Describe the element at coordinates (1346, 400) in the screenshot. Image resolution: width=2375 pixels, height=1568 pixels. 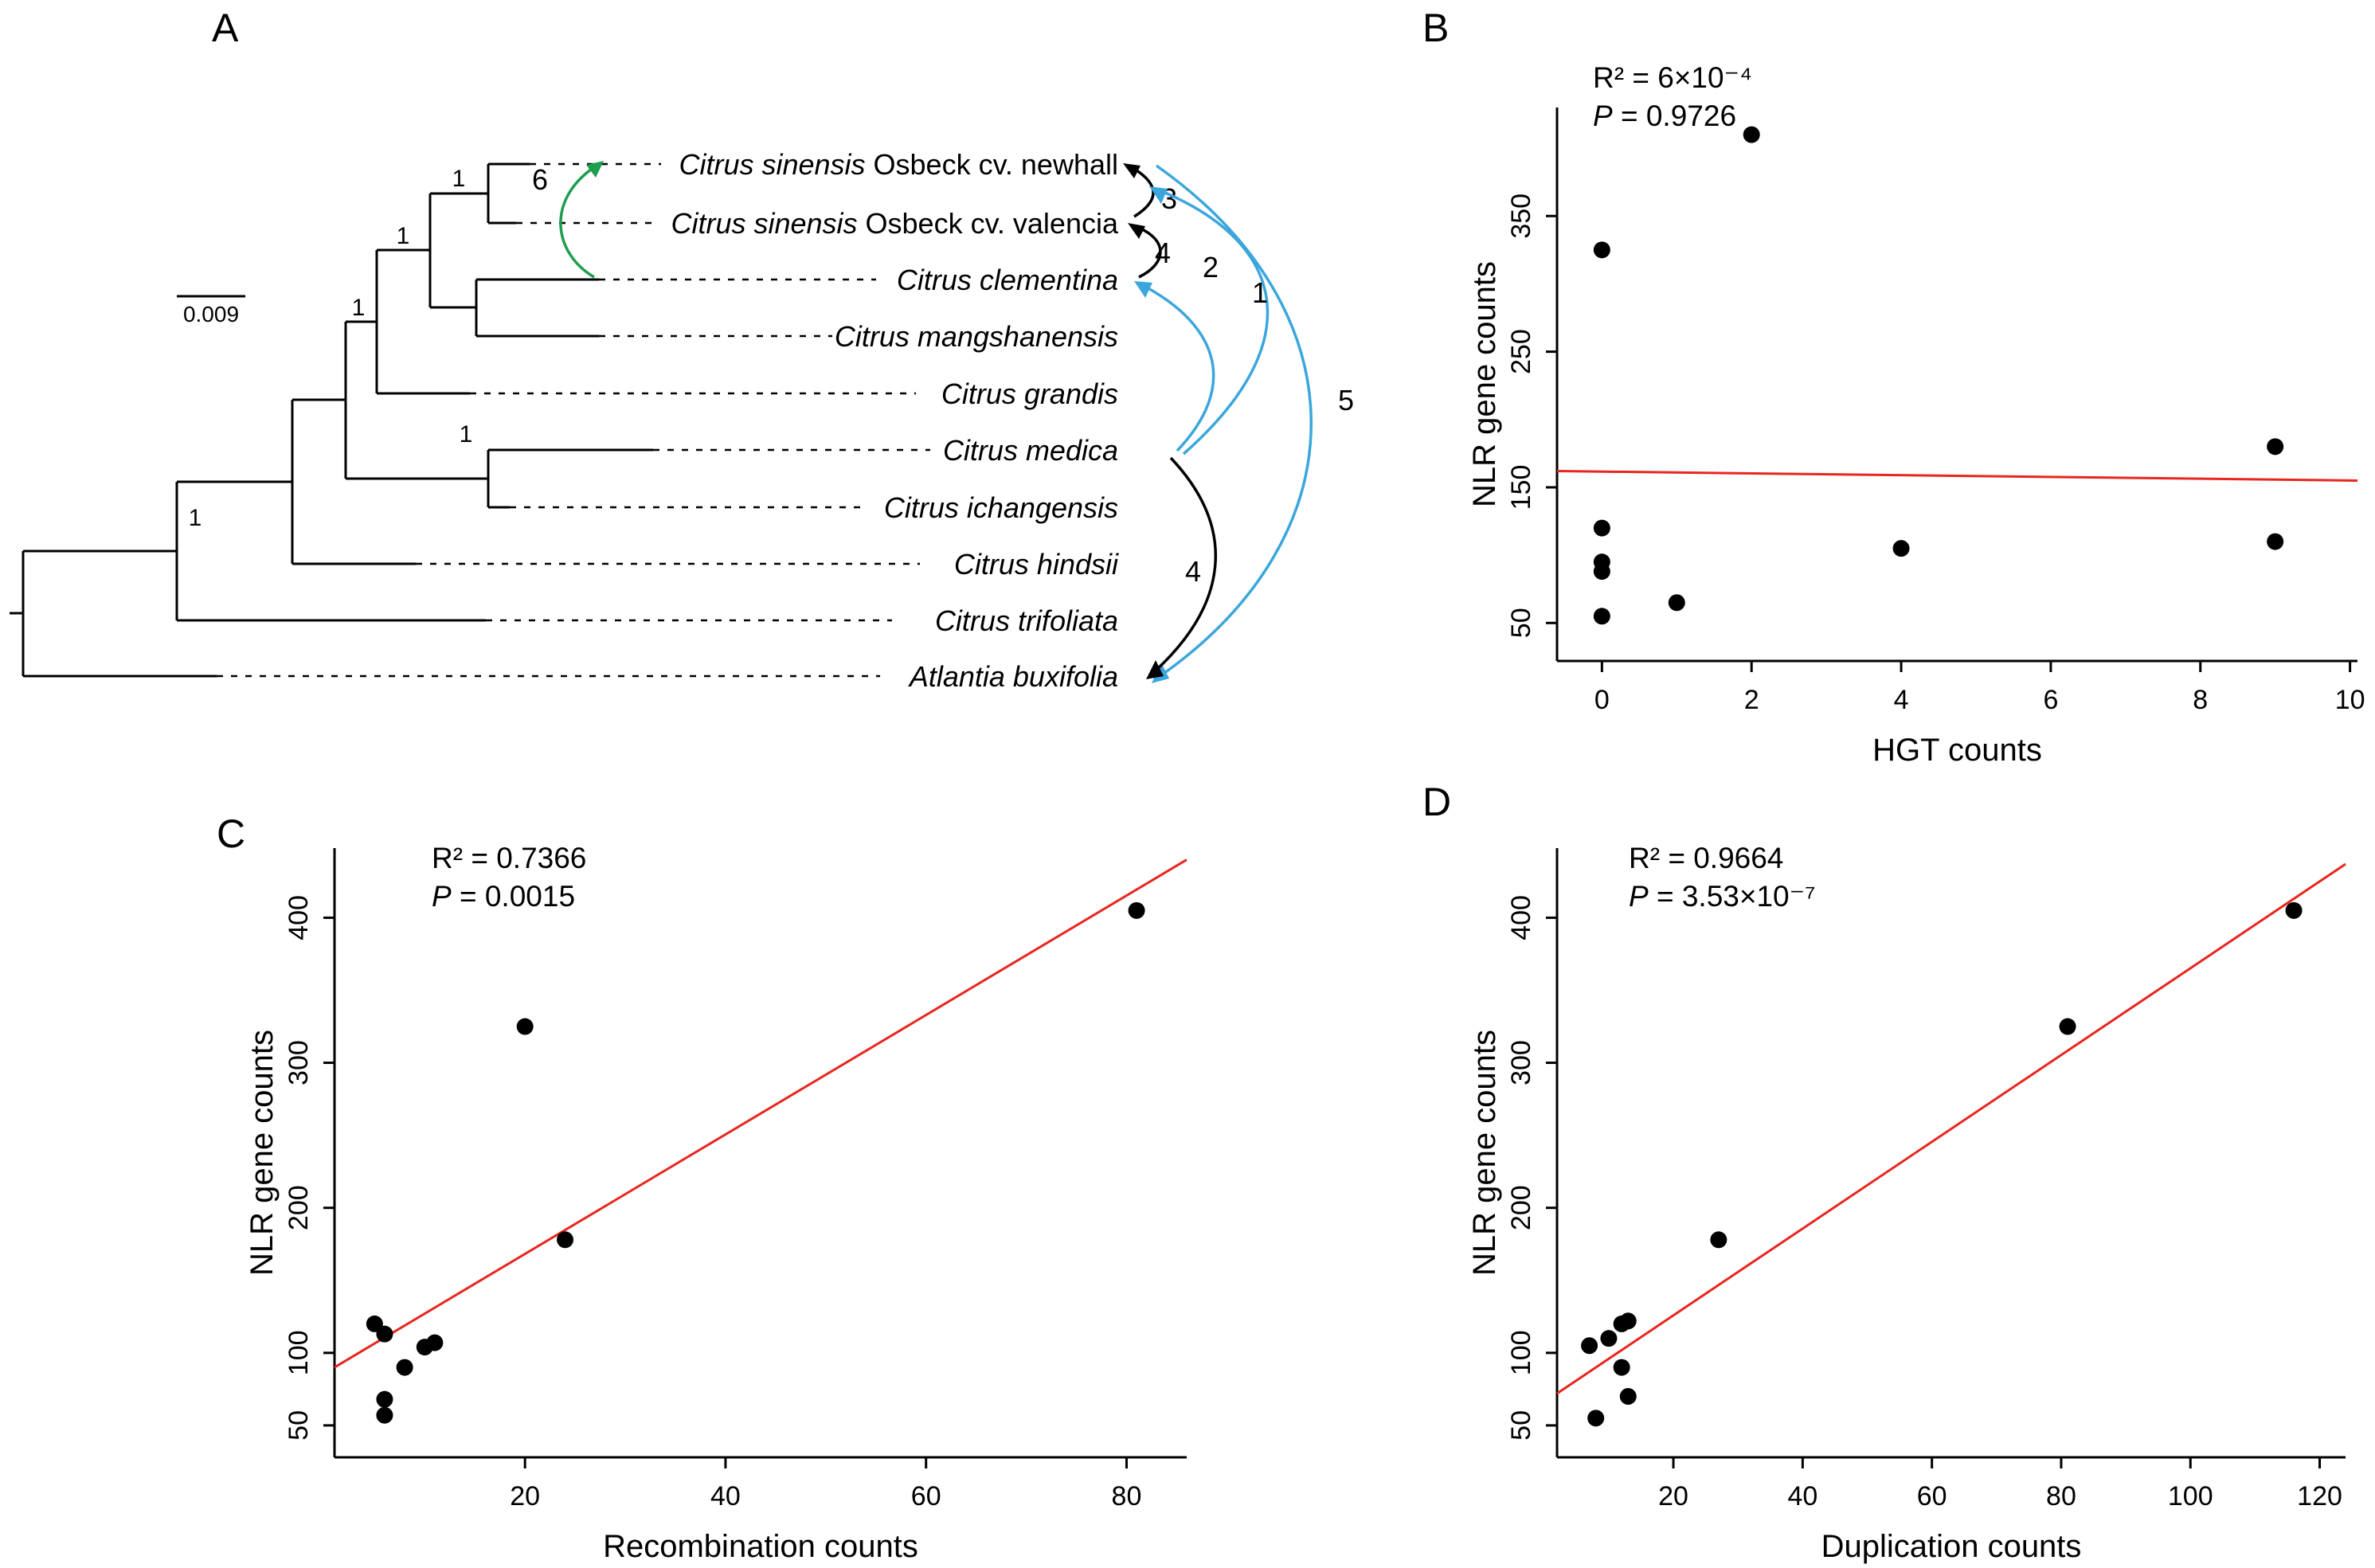
I see `hgt-arrow-label: 5` at that location.